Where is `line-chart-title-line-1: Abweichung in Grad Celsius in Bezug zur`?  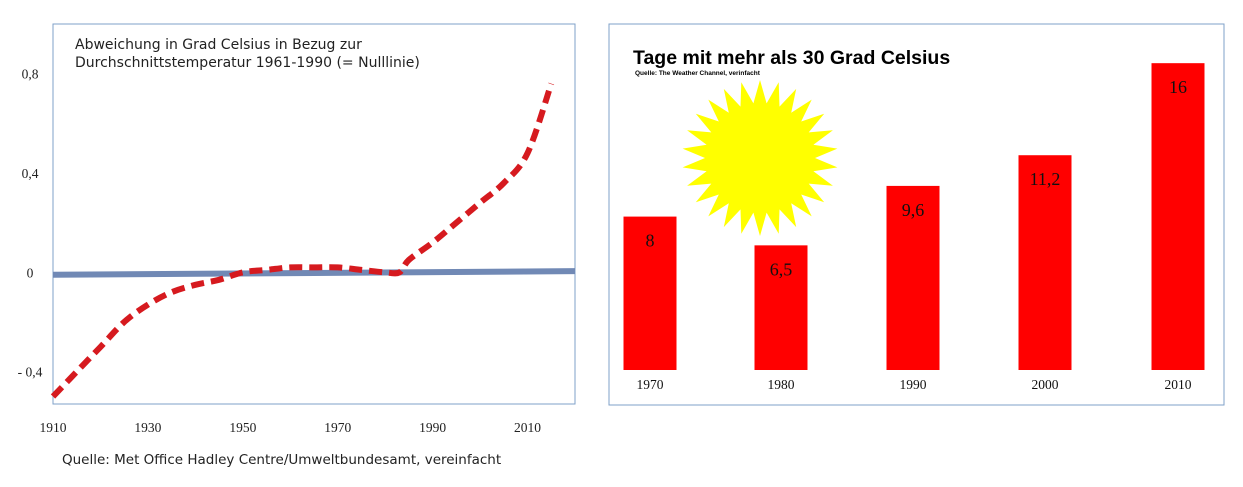 line-chart-title-line-1: Abweichung in Grad Celsius in Bezug zur is located at coordinates (218, 45).